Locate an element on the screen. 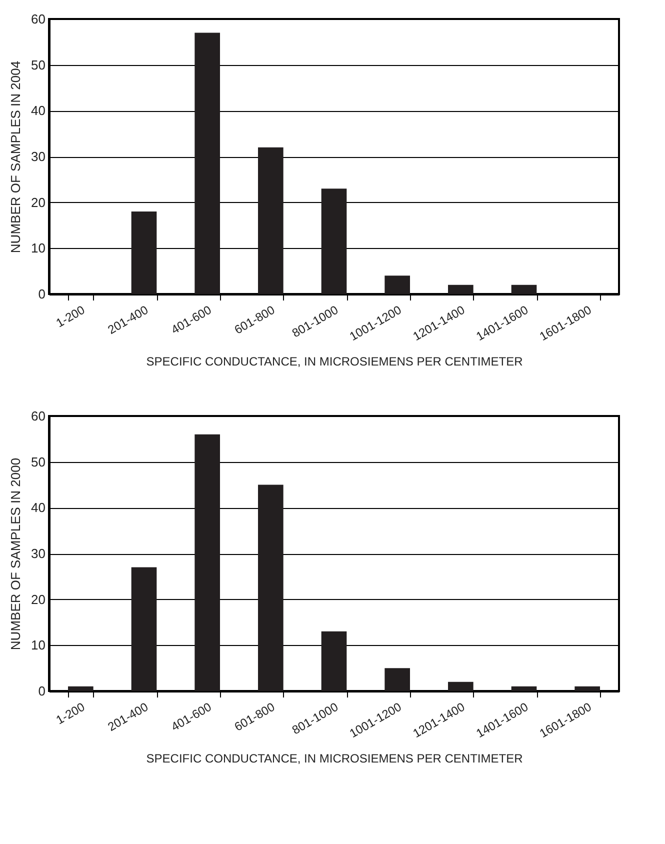 The image size is (665, 844). y-axis-title: NUMBER OF SAMPLES IN 2004 is located at coordinates (16, 157).